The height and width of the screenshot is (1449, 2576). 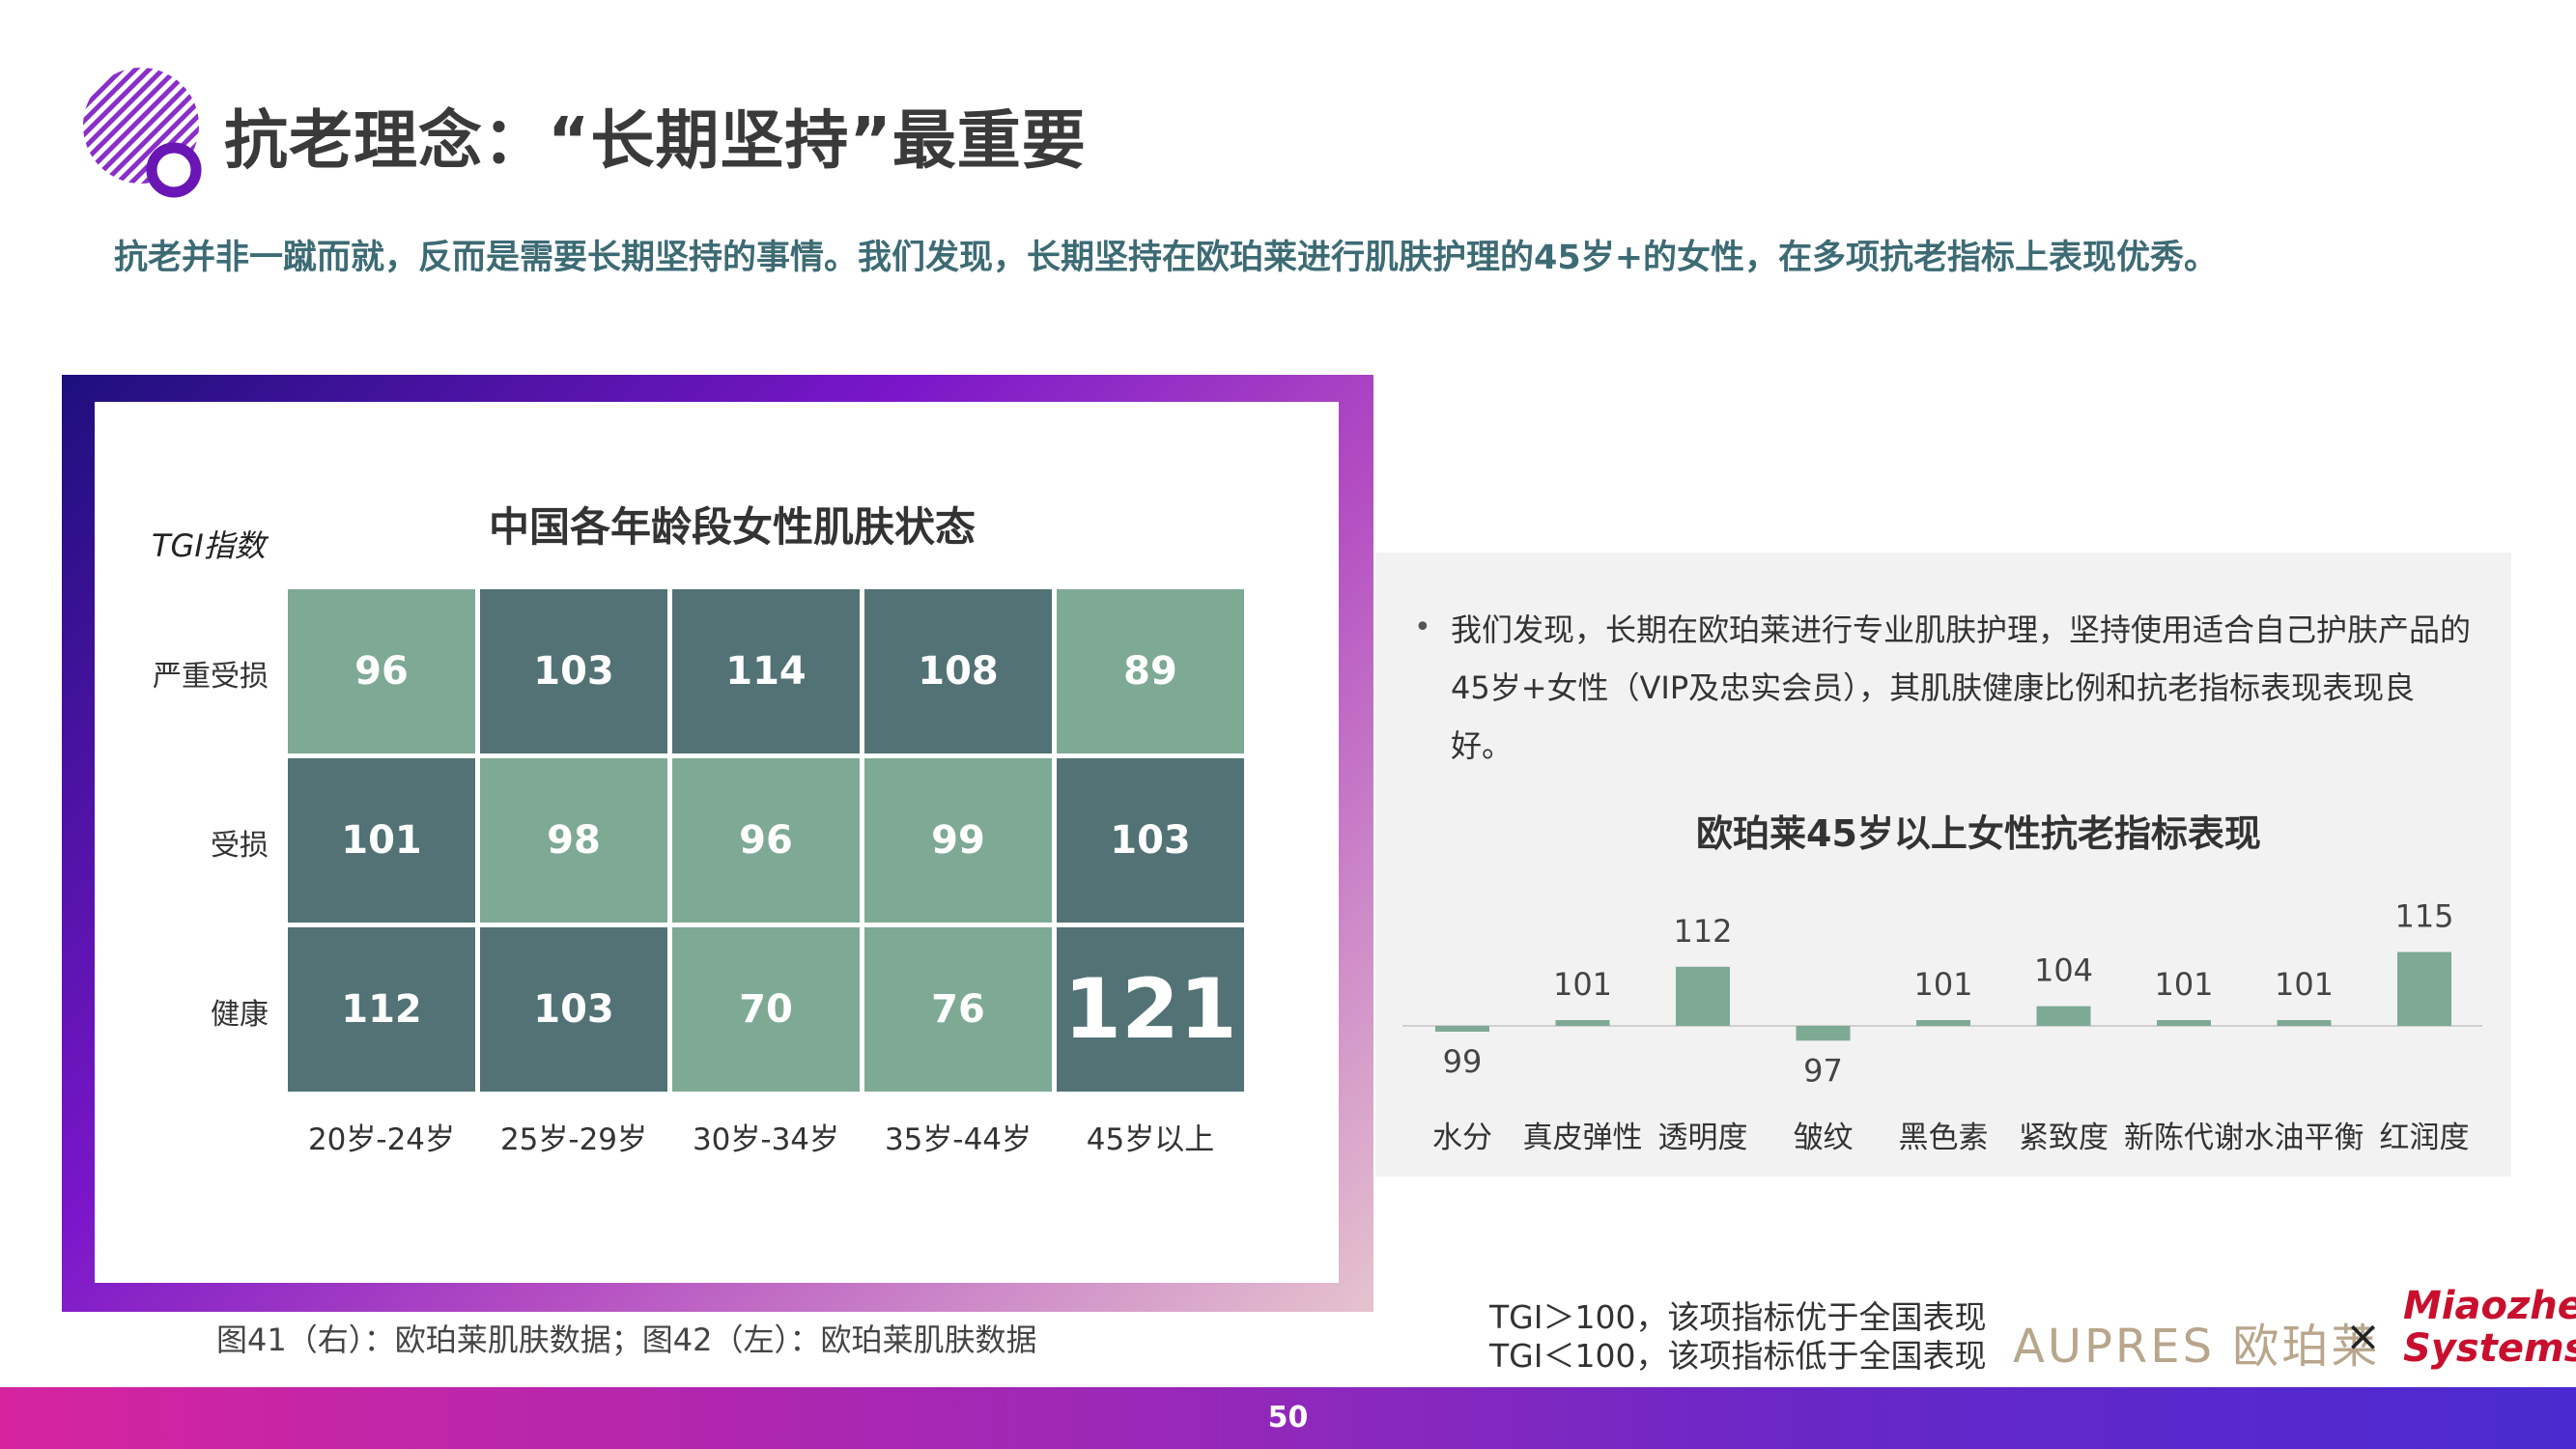 I want to click on bar-category-label: 新陈代谢, so click(x=2184, y=1138).